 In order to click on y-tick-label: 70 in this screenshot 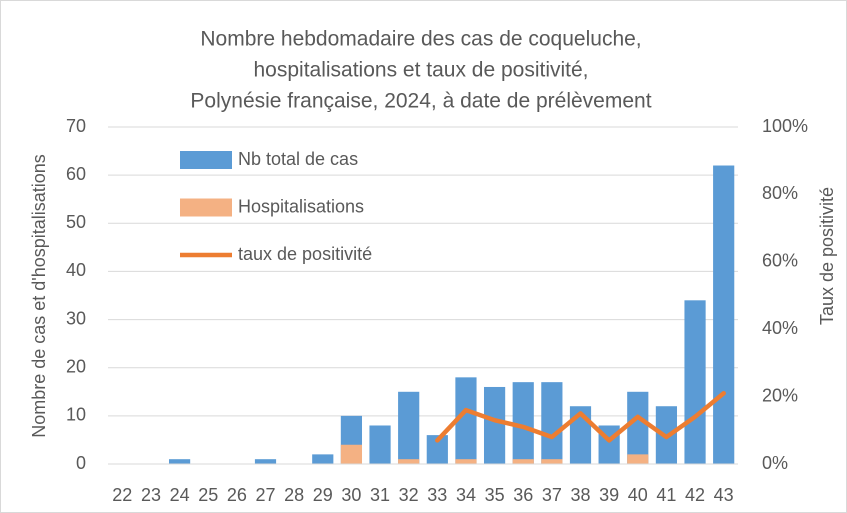, I will do `click(76, 126)`.